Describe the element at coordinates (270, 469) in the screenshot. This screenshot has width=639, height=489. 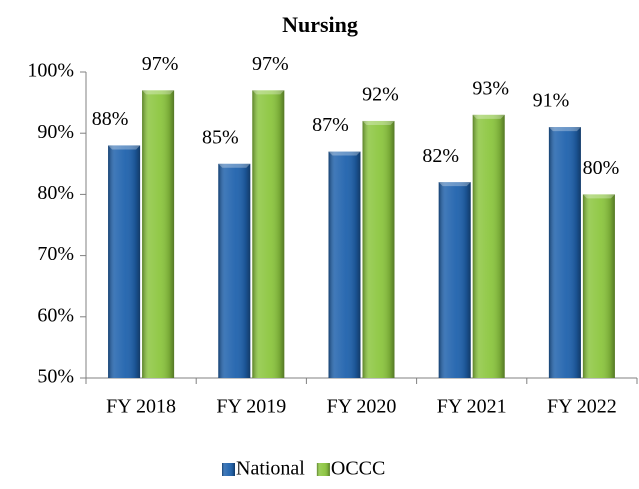
I see `legend-label: National` at that location.